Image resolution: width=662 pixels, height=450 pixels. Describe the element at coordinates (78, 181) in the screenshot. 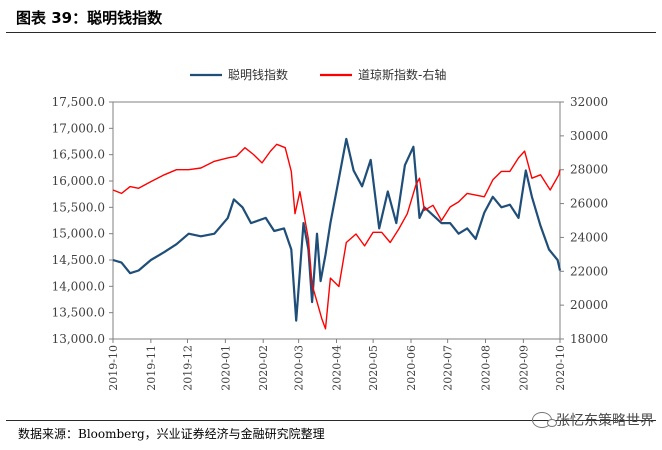

I see `y-left-tick-label: 16,000.0` at that location.